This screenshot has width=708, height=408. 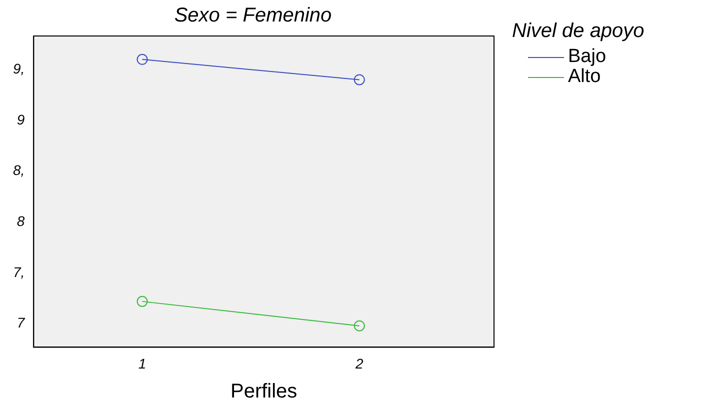 What do you see at coordinates (359, 363) in the screenshot?
I see `x-tick-label: 2` at bounding box center [359, 363].